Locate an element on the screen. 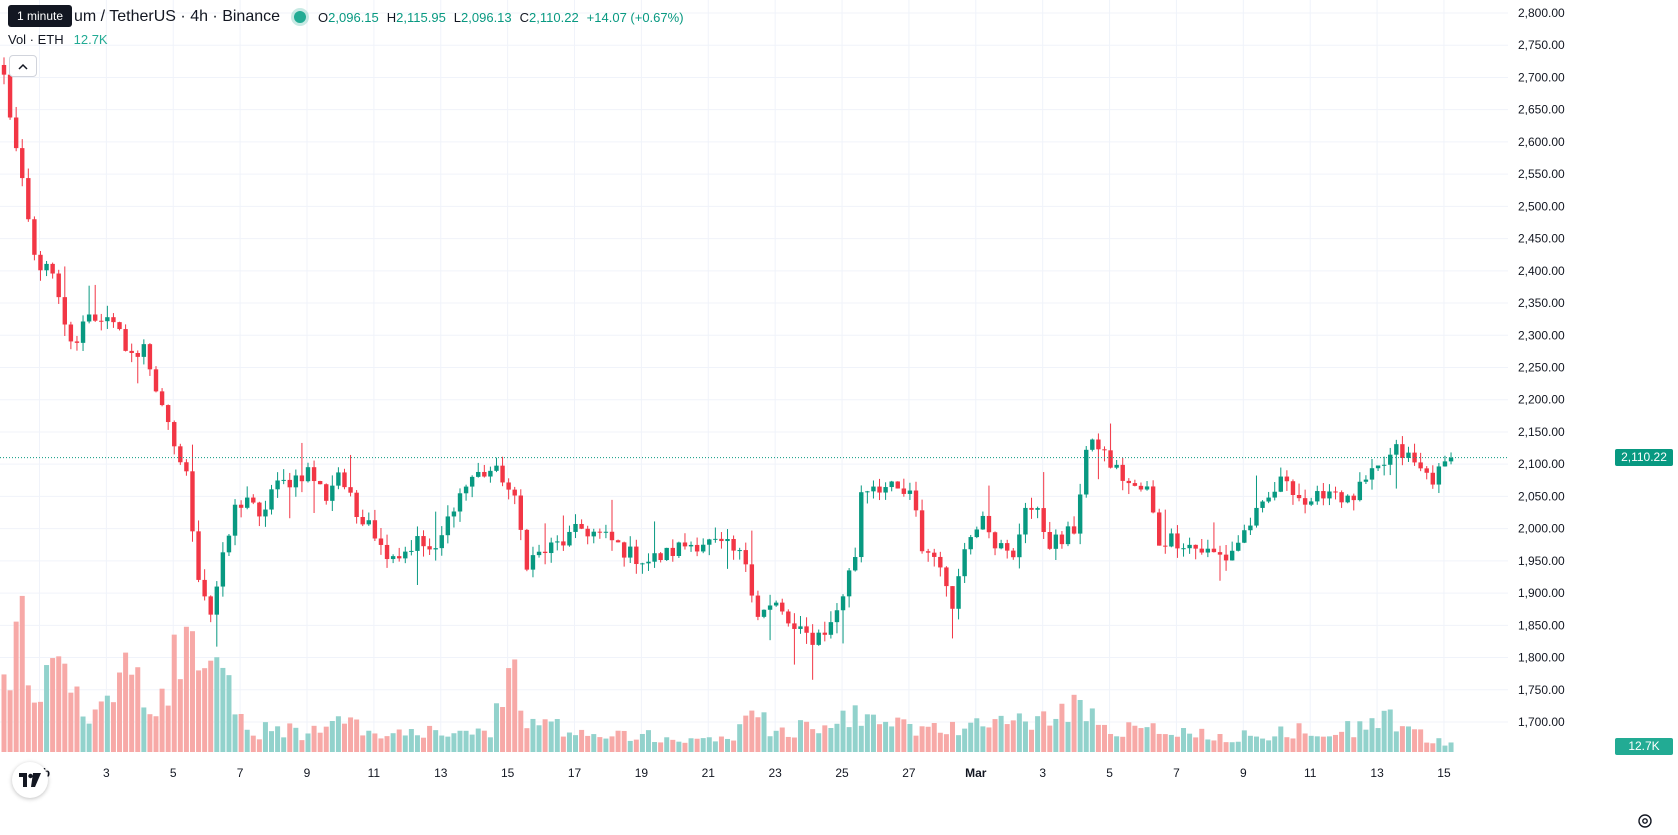  time-axis: Feb3579111315171921232527Mar3579111315 is located at coordinates (740, 773).